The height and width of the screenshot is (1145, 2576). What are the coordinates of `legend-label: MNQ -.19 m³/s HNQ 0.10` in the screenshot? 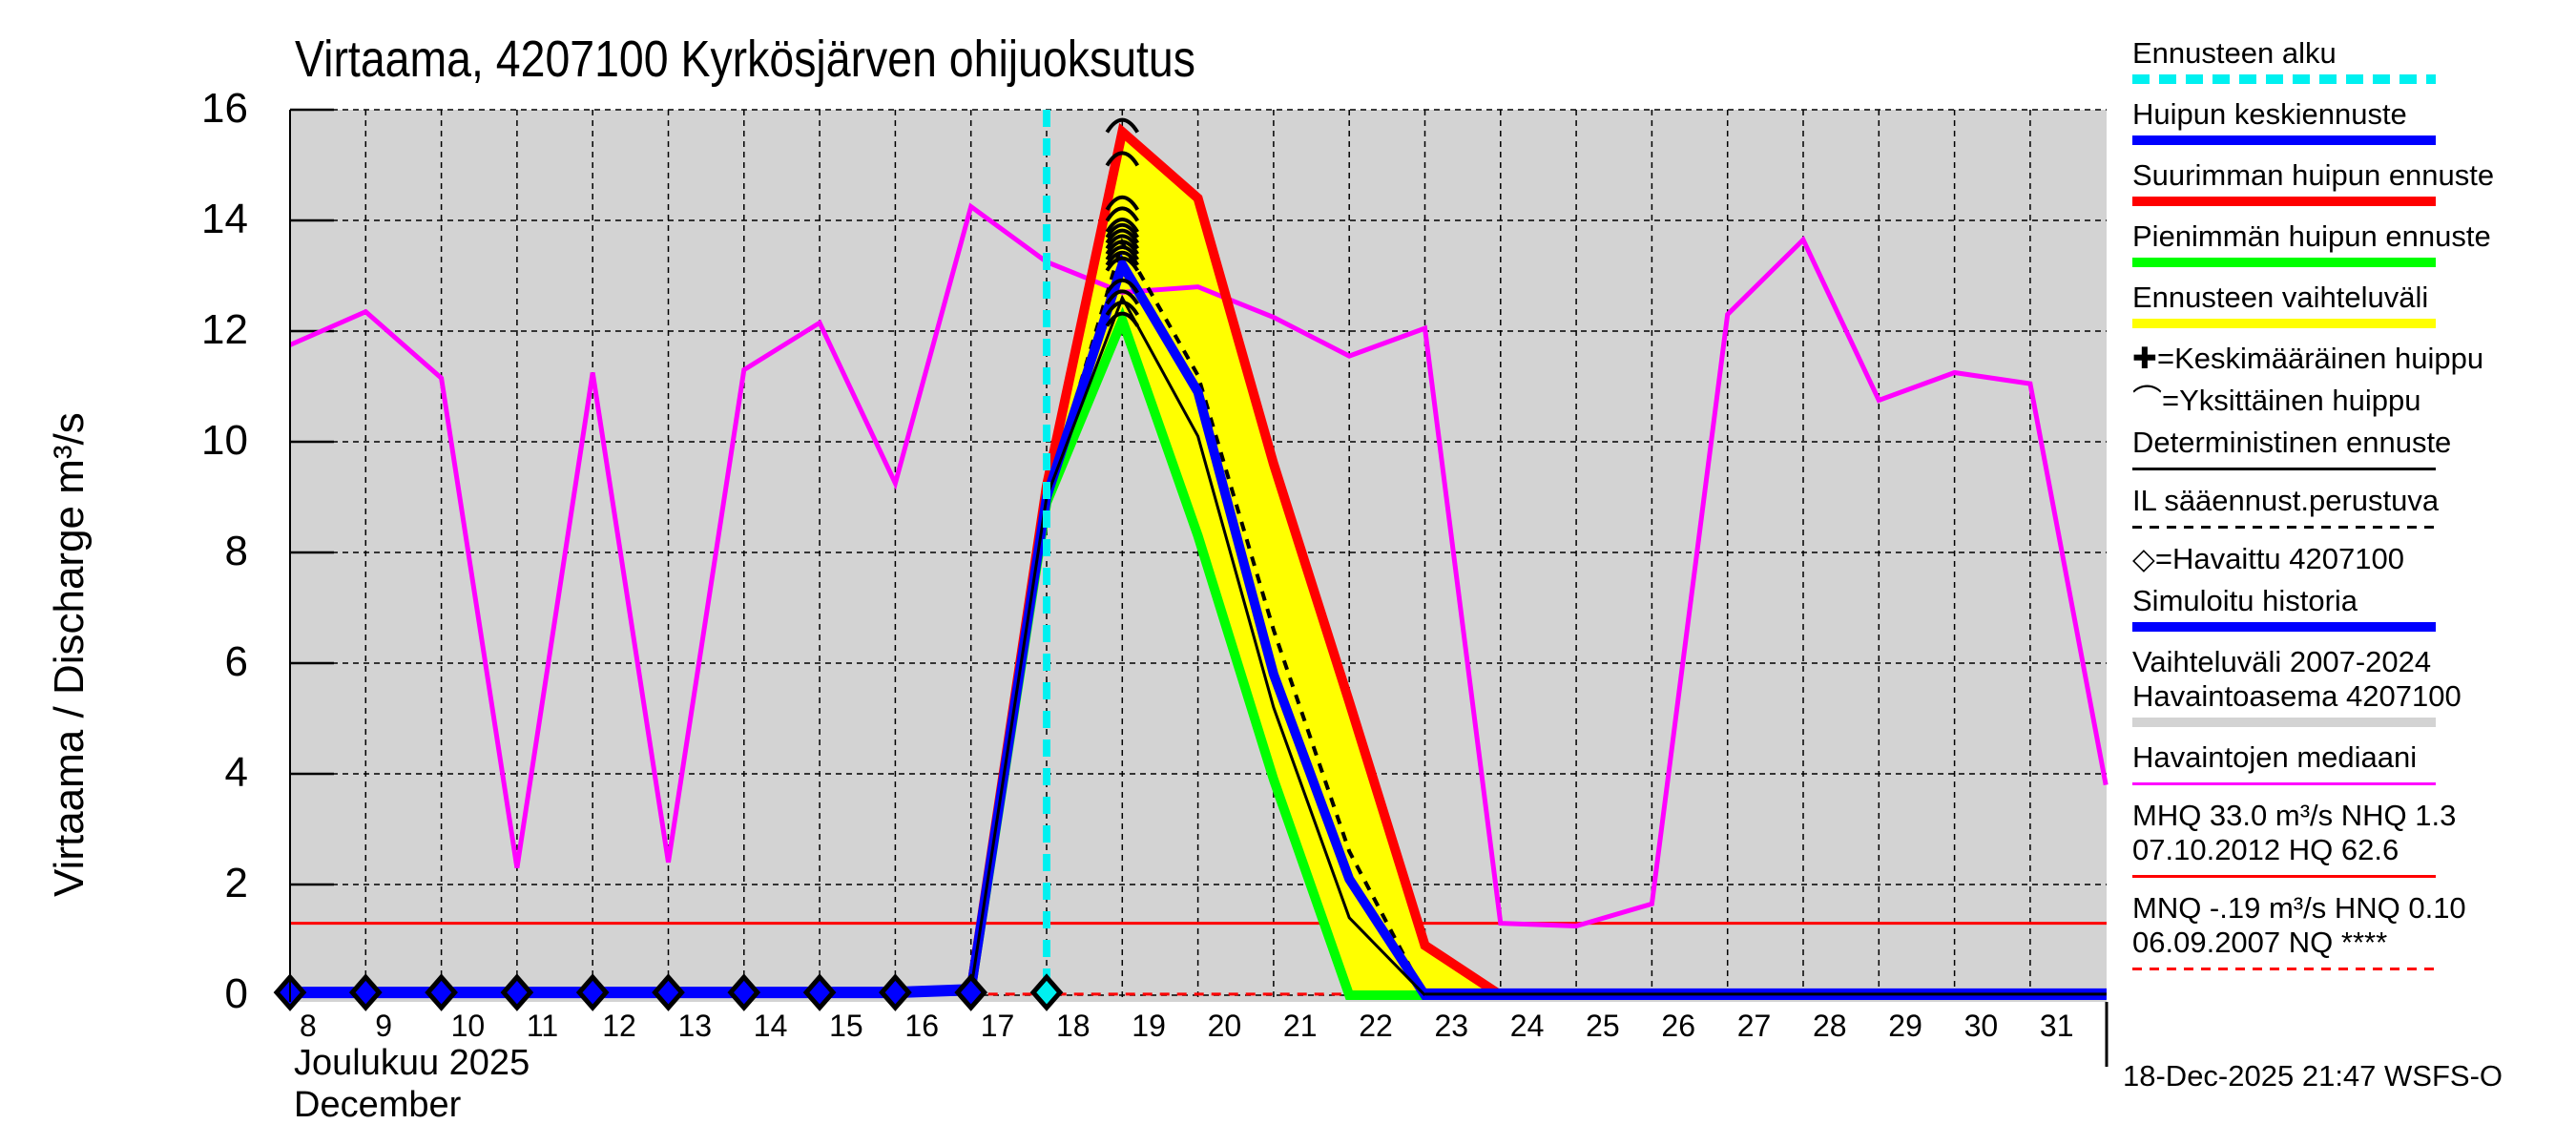 It's located at (2299, 908).